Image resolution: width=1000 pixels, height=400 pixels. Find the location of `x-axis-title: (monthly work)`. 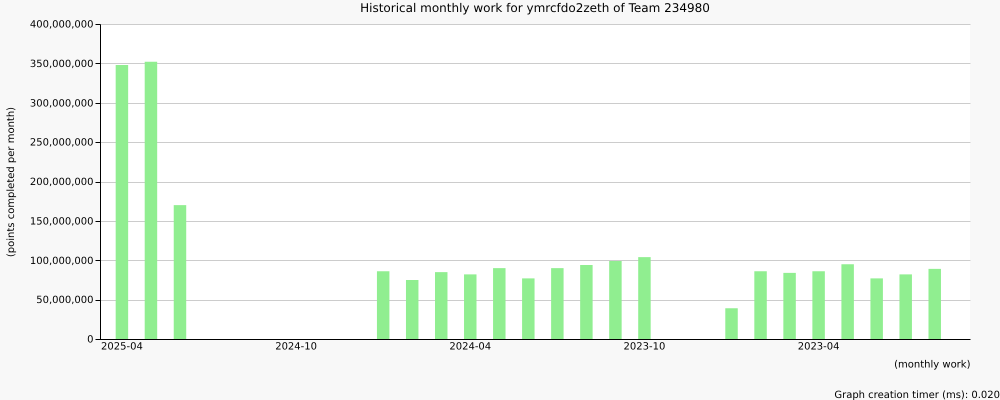

x-axis-title: (monthly work) is located at coordinates (932, 365).